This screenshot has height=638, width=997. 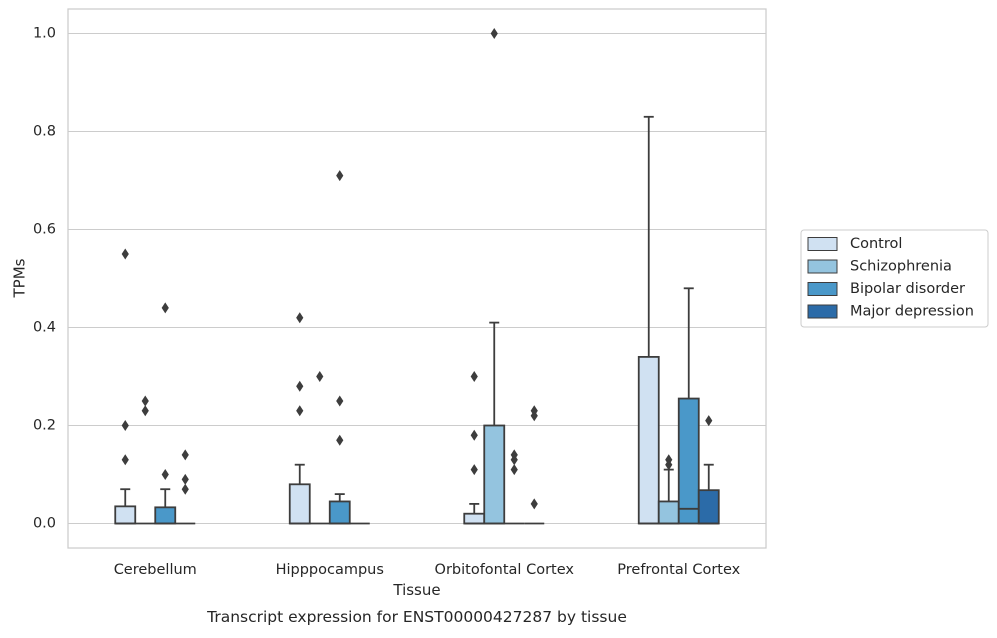 I want to click on legend-label: Schizophrenia, so click(x=901, y=267).